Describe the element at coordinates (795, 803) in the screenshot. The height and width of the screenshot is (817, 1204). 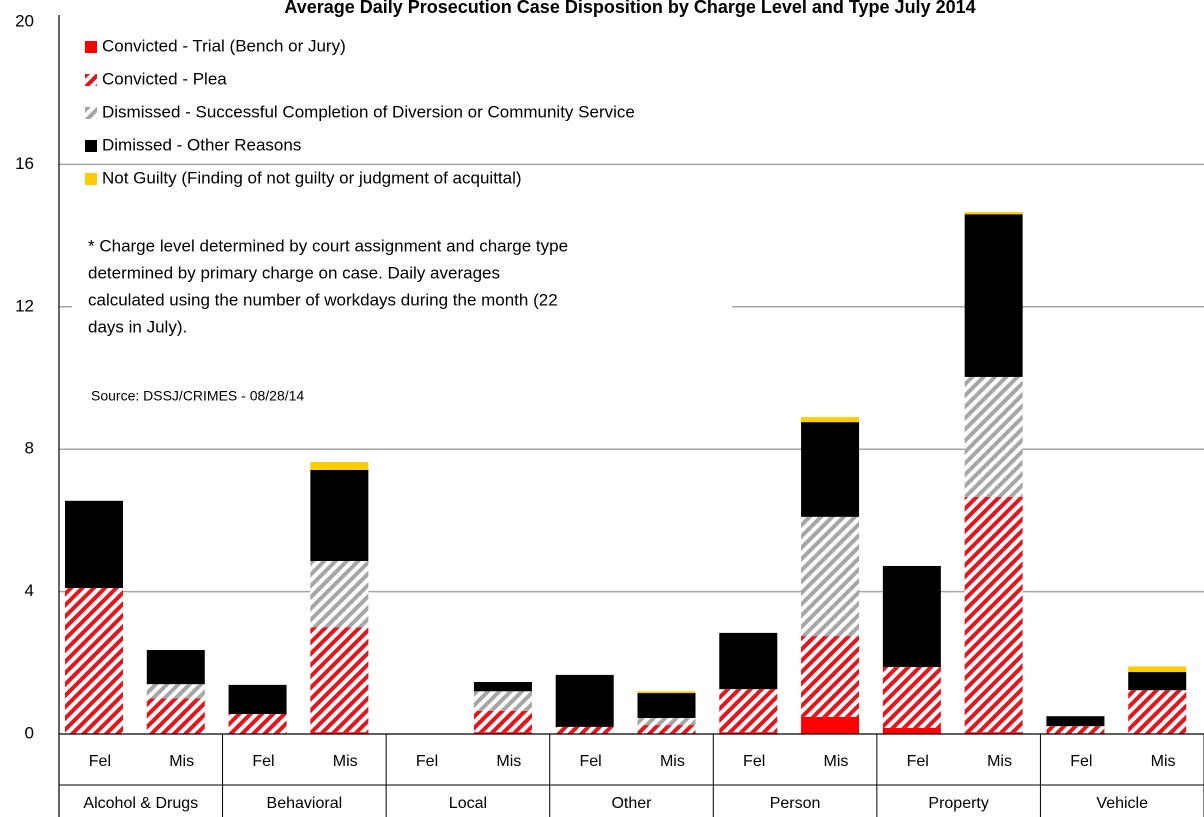
I see `group-label: Person` at that location.